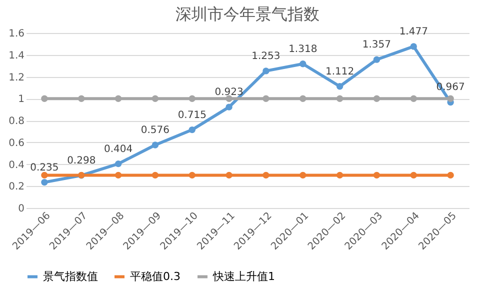 The width and height of the screenshot is (481, 289). Describe the element at coordinates (21, 100) in the screenshot. I see `y-tick-label: 1` at that location.